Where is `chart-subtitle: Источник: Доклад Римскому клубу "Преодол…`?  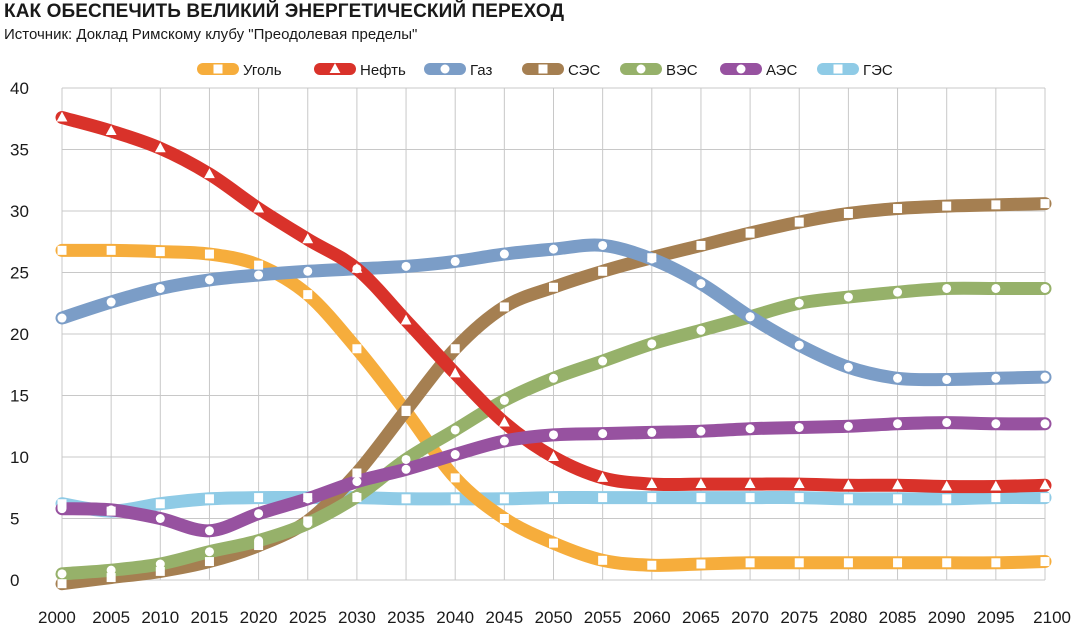
chart-subtitle: Источник: Доклад Римскому клубу "Преодол… is located at coordinates (211, 34).